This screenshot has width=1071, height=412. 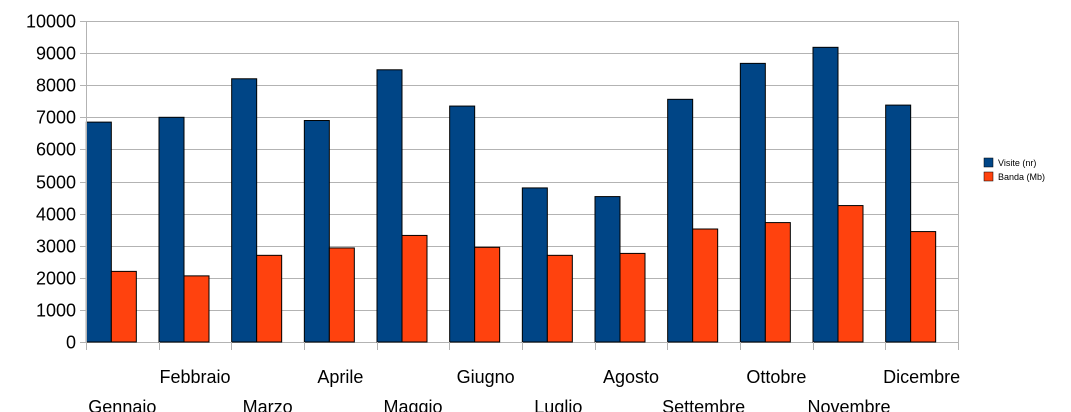 What do you see at coordinates (56, 86) in the screenshot?
I see `y-tick-label: 8000` at bounding box center [56, 86].